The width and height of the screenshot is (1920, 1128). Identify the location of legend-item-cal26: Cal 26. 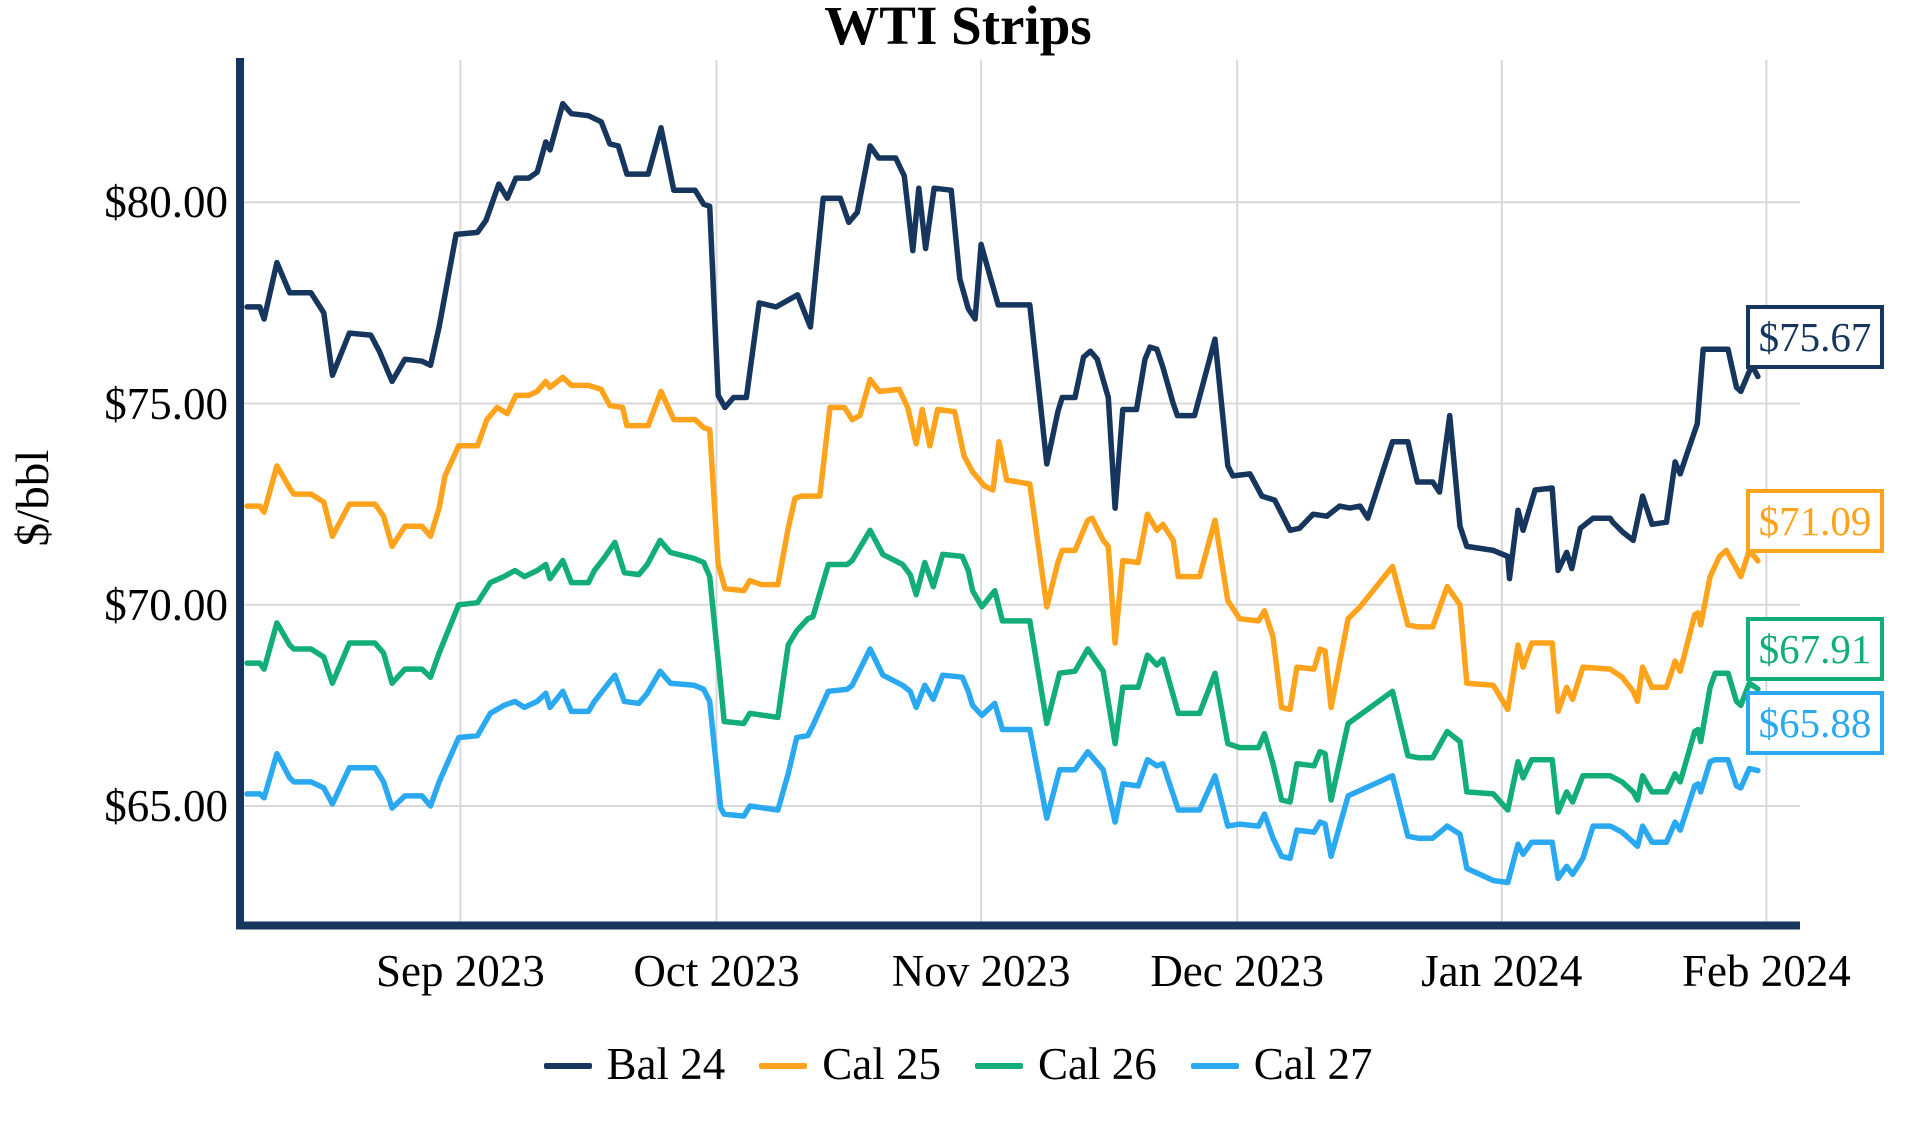
(1066, 1064).